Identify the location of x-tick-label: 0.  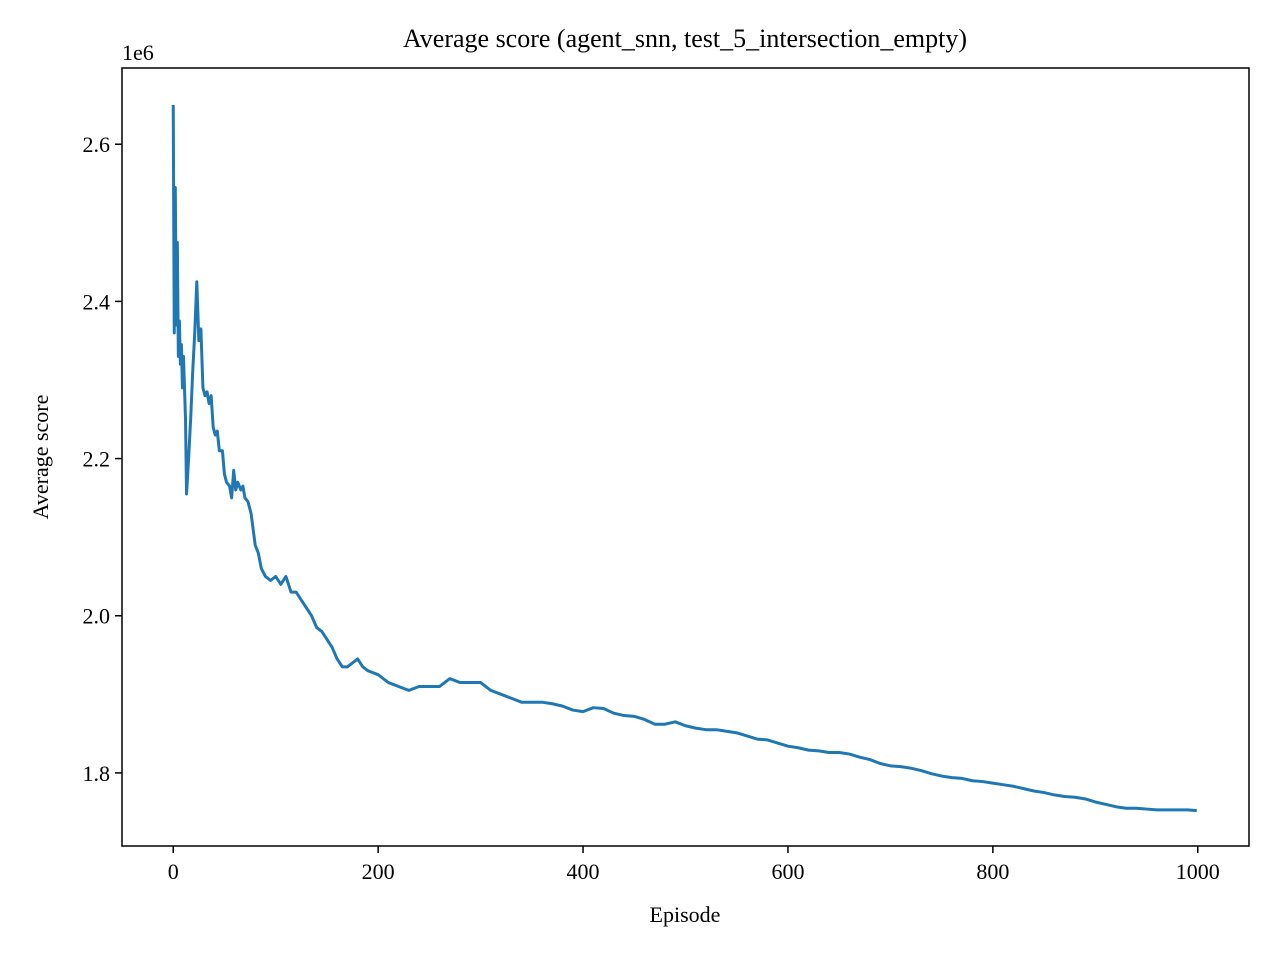
(173, 871).